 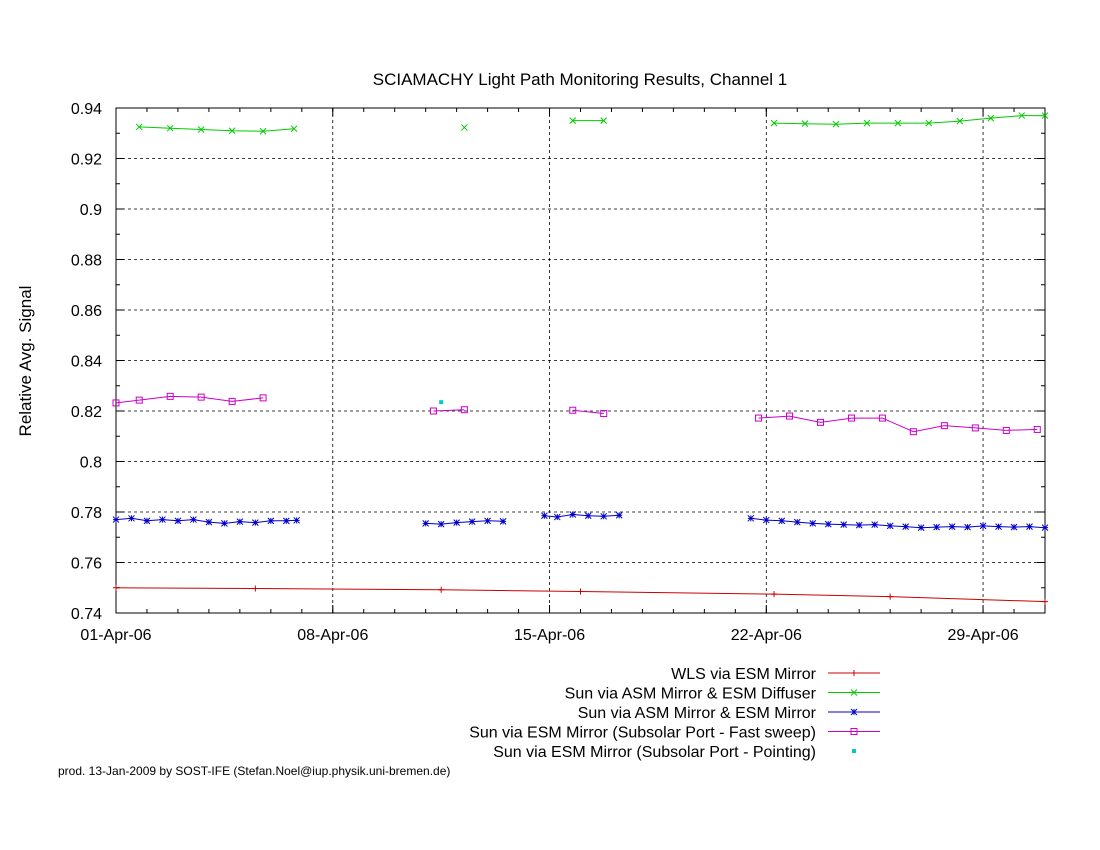 I want to click on y-axis-label: Relative Avg. Signal, so click(x=25, y=361).